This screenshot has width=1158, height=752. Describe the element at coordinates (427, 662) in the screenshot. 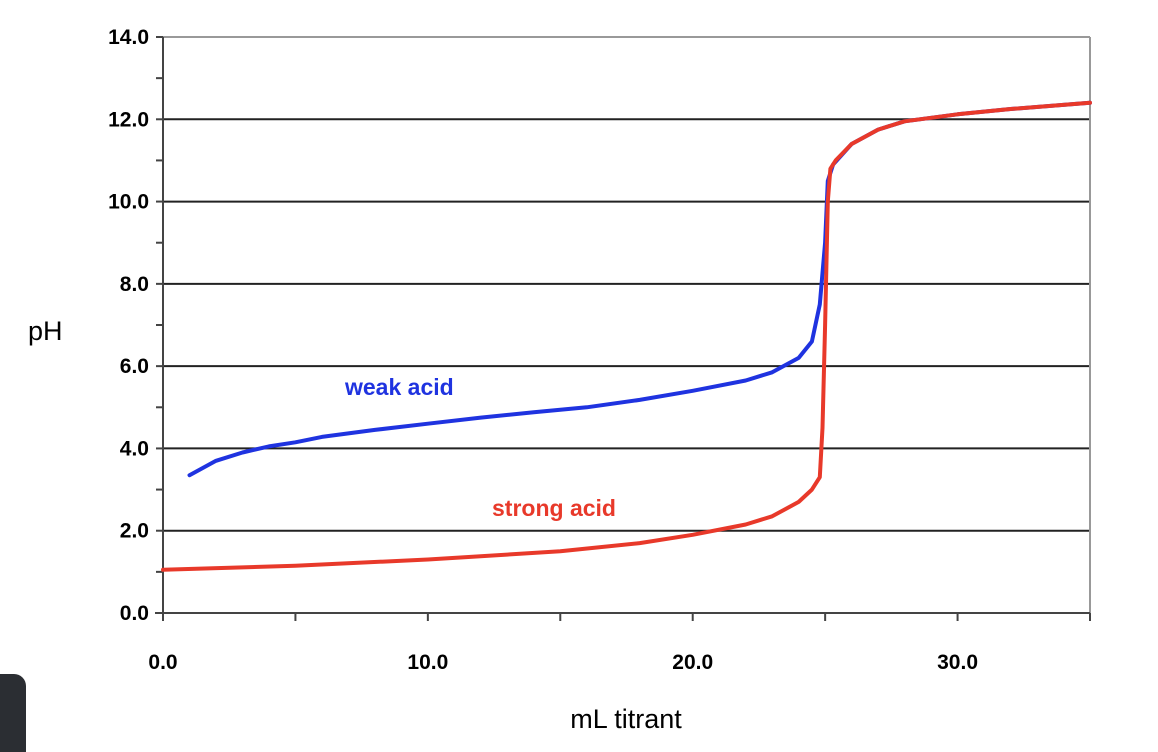

I see `x-tick-label: 10.0` at that location.